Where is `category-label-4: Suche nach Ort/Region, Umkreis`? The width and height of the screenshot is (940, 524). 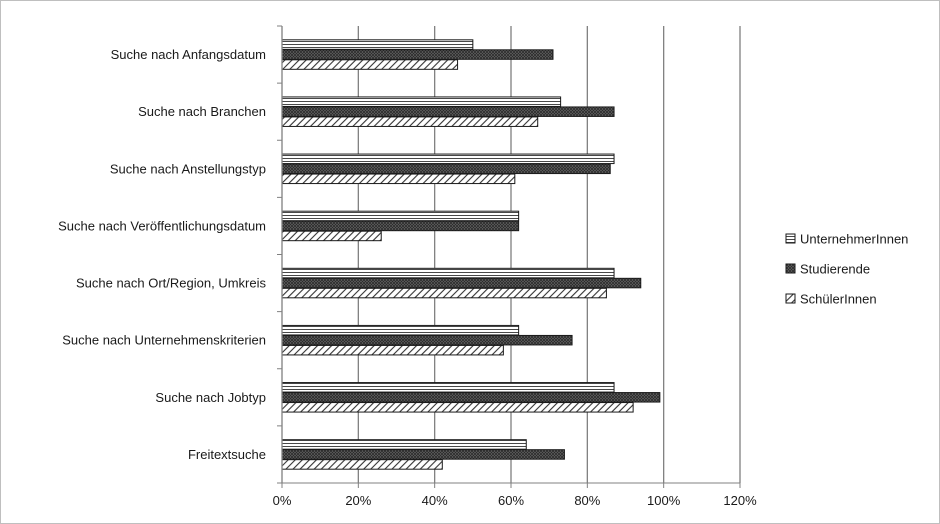 category-label-4: Suche nach Ort/Region, Umkreis is located at coordinates (171, 283).